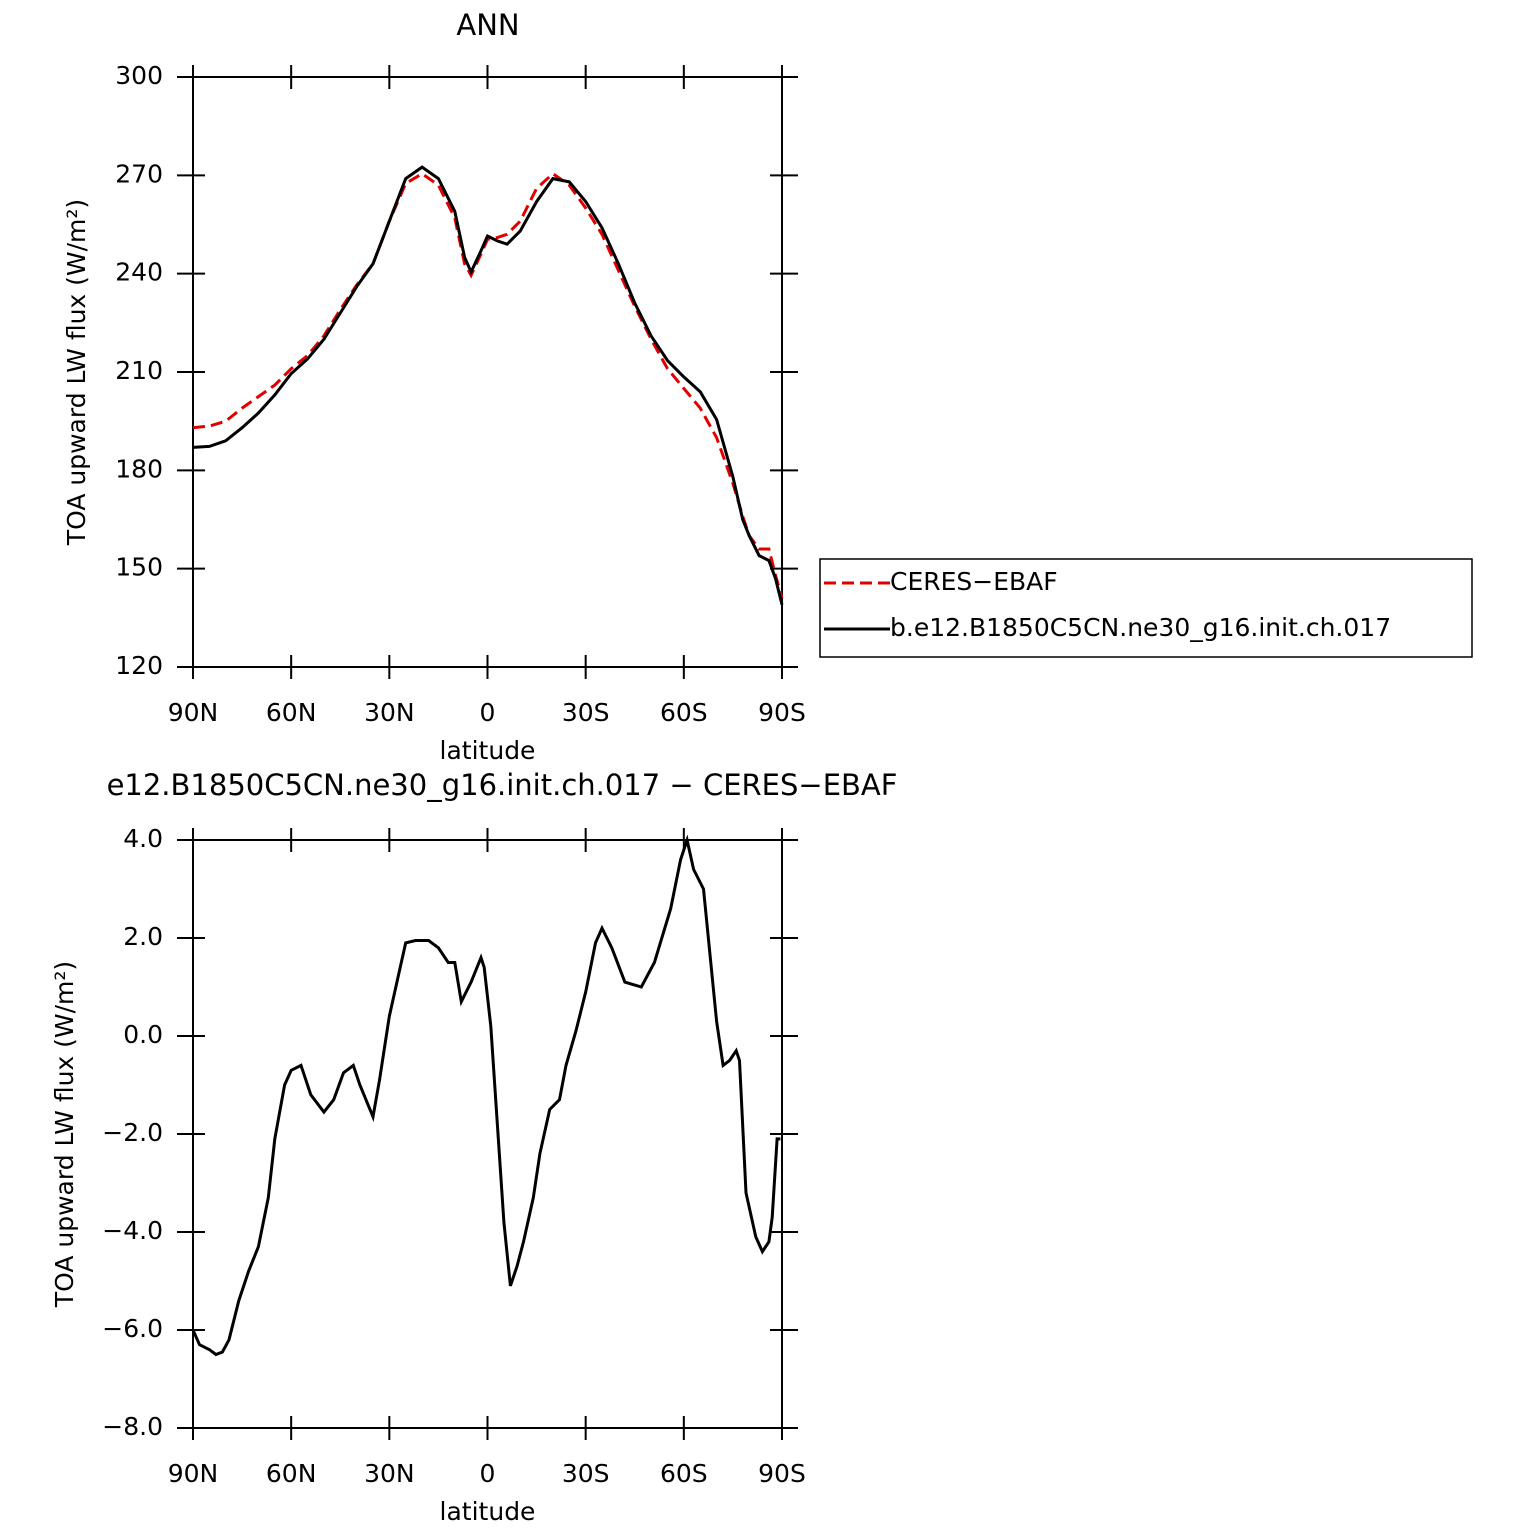 The image size is (1536, 1536). Describe the element at coordinates (132, 1426) in the screenshot. I see `y-tick-label: −8.0` at that location.